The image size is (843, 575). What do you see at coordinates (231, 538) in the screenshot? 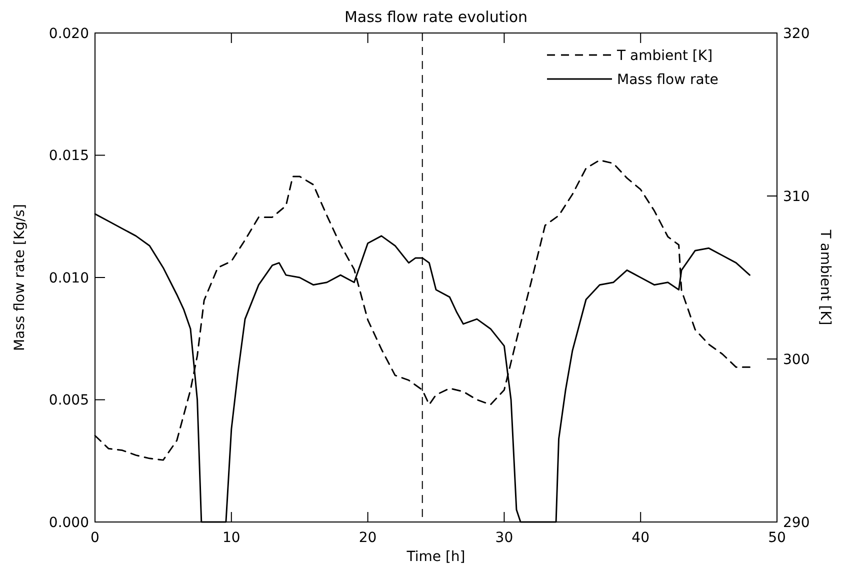
I see `x-tick-label: 10` at bounding box center [231, 538].